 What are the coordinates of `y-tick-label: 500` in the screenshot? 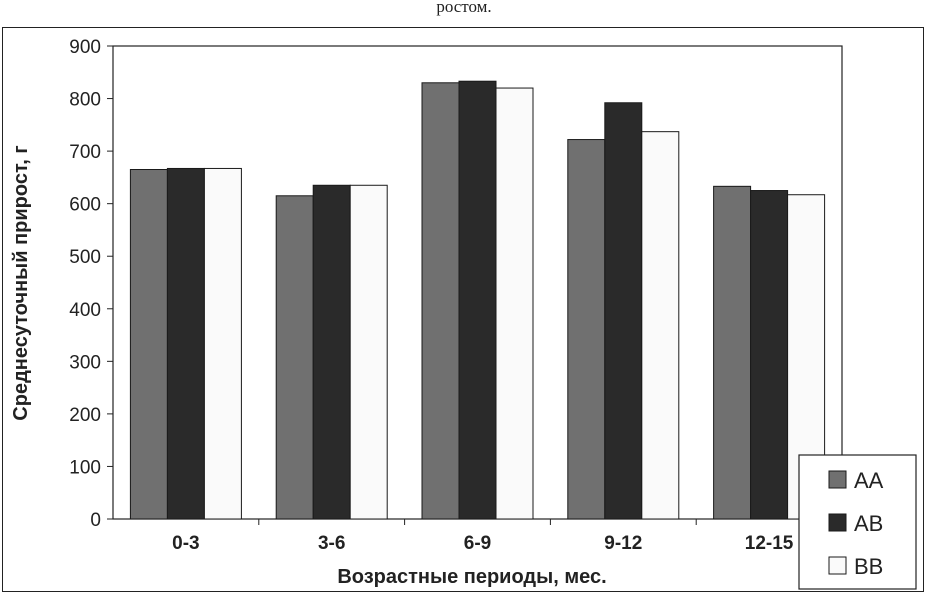 It's located at (85, 257).